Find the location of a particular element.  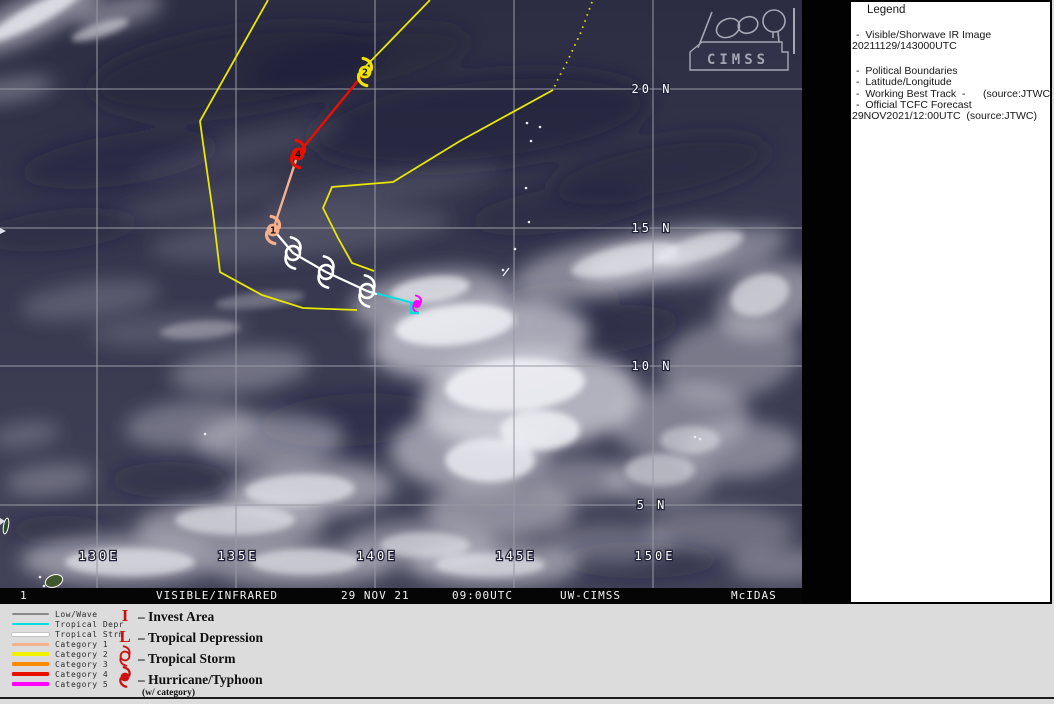

storm-symbol-row: – Tropical Storm is located at coordinates (272, 657).